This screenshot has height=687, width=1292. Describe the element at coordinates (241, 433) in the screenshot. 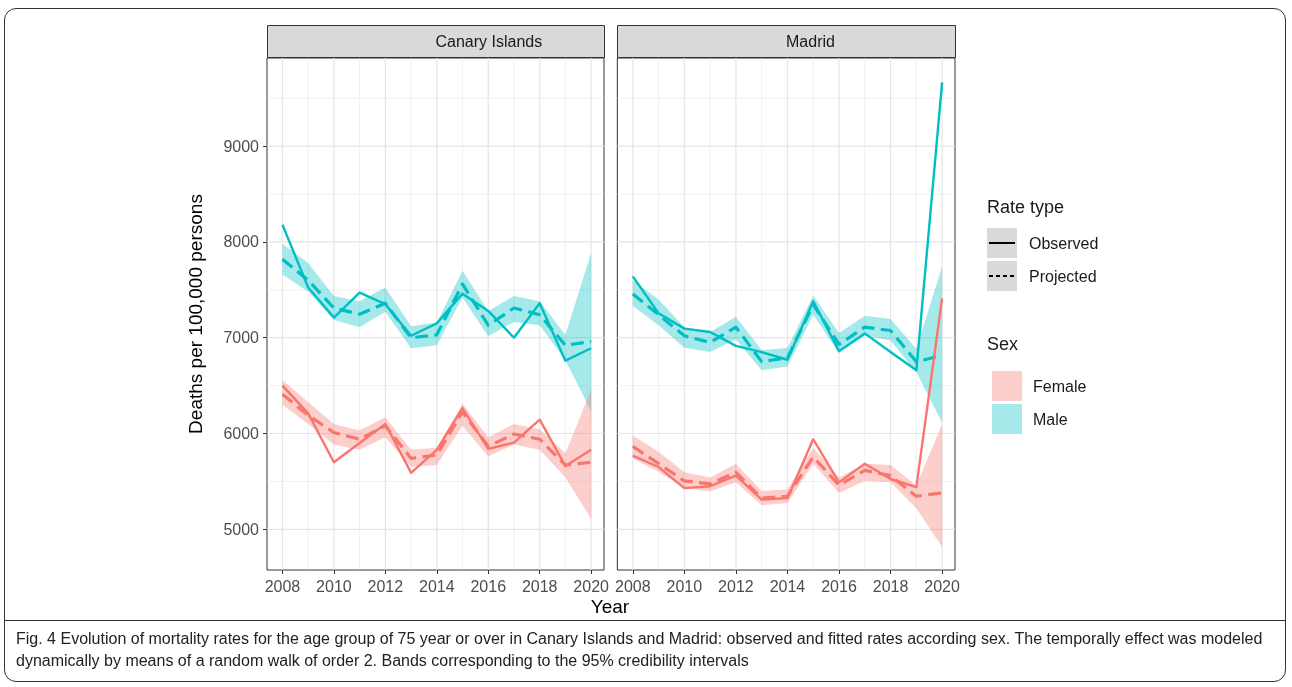

I see `y-tick-label: 6000` at that location.